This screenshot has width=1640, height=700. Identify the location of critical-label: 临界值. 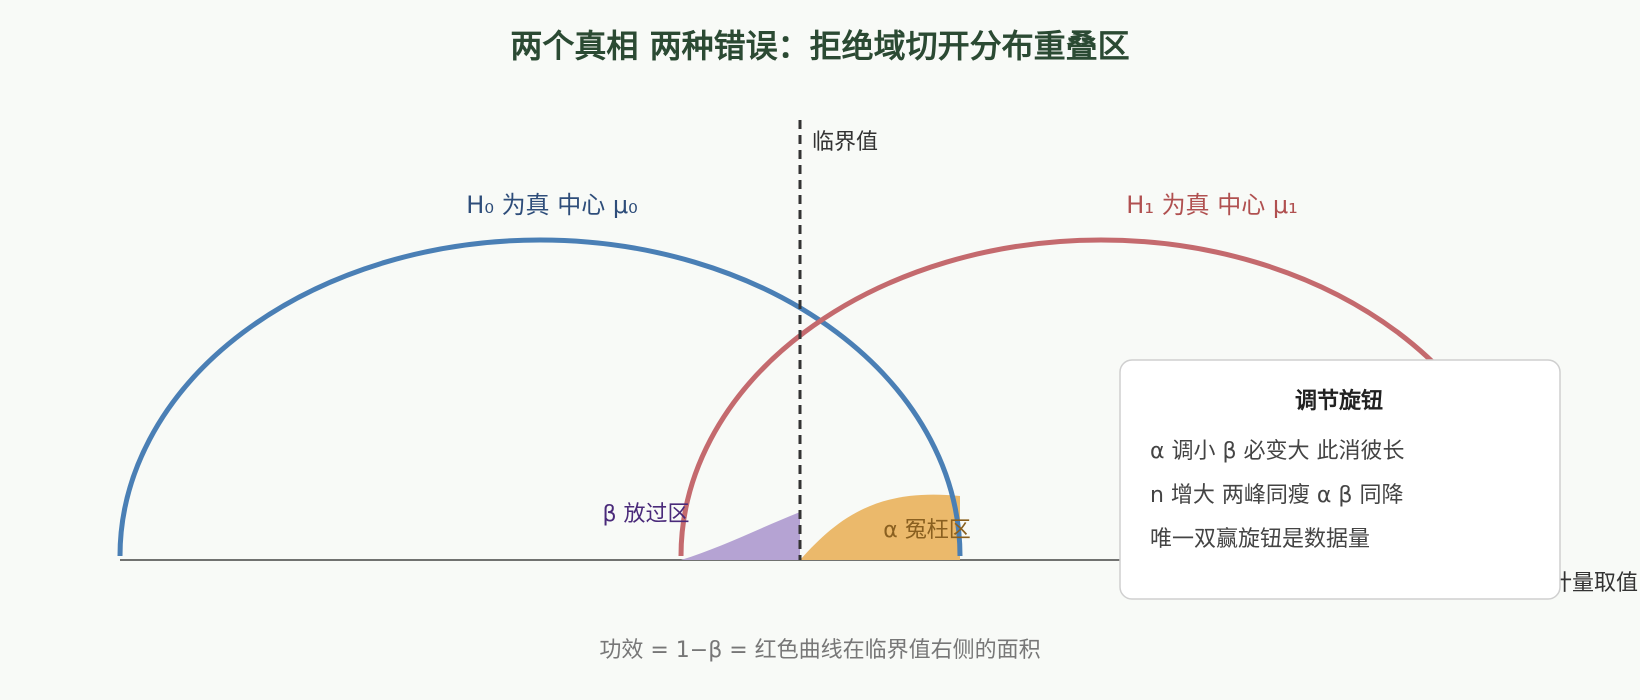
(845, 142).